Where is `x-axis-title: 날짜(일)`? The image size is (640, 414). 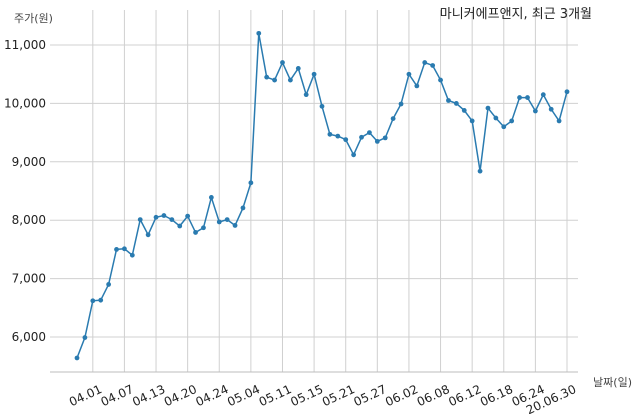 x-axis-title: 날짜(일) is located at coordinates (612, 382).